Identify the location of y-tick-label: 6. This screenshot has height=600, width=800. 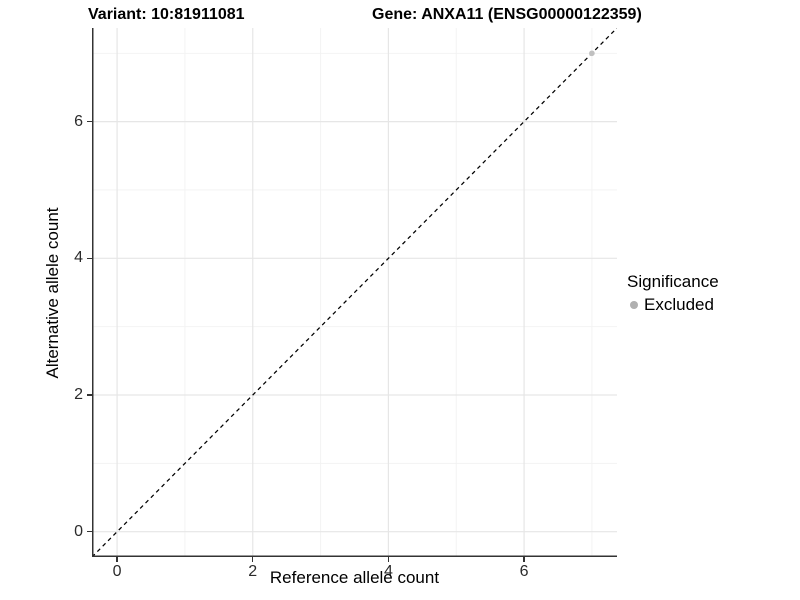
(78, 121).